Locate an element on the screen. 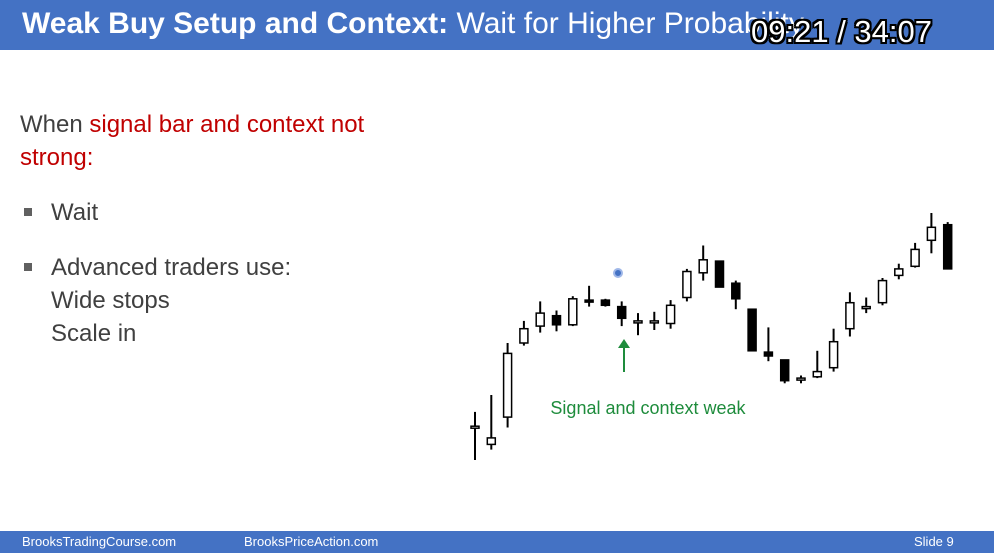 The width and height of the screenshot is (994, 553). footer-site-left: BrooksTradingCourse.com is located at coordinates (99, 541).